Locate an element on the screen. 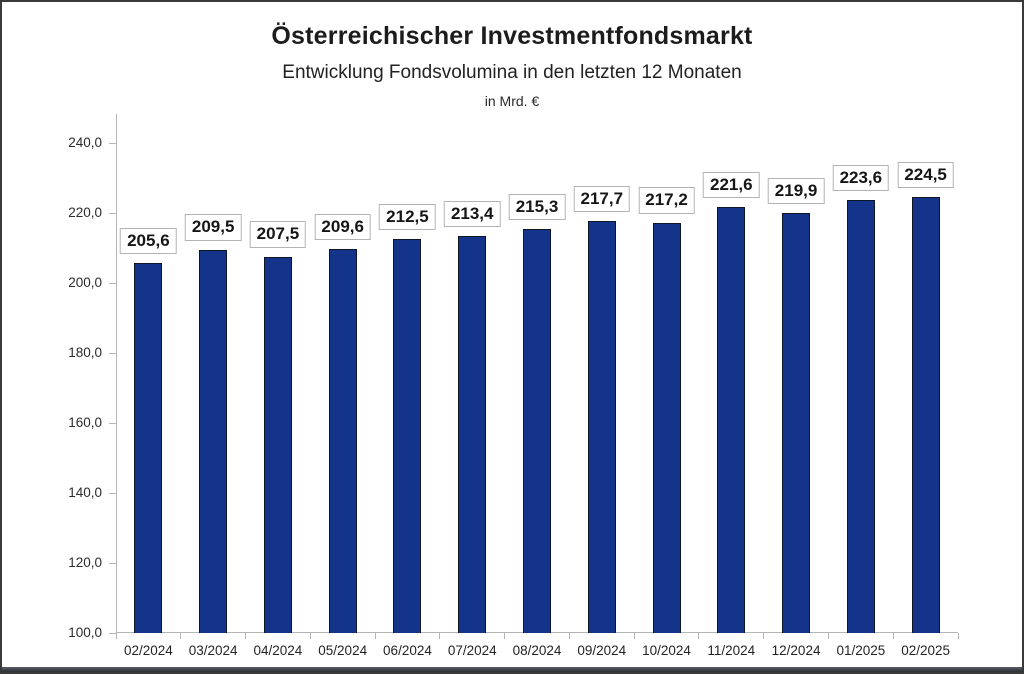  y-tick-label: 220,0 is located at coordinates (85, 212).